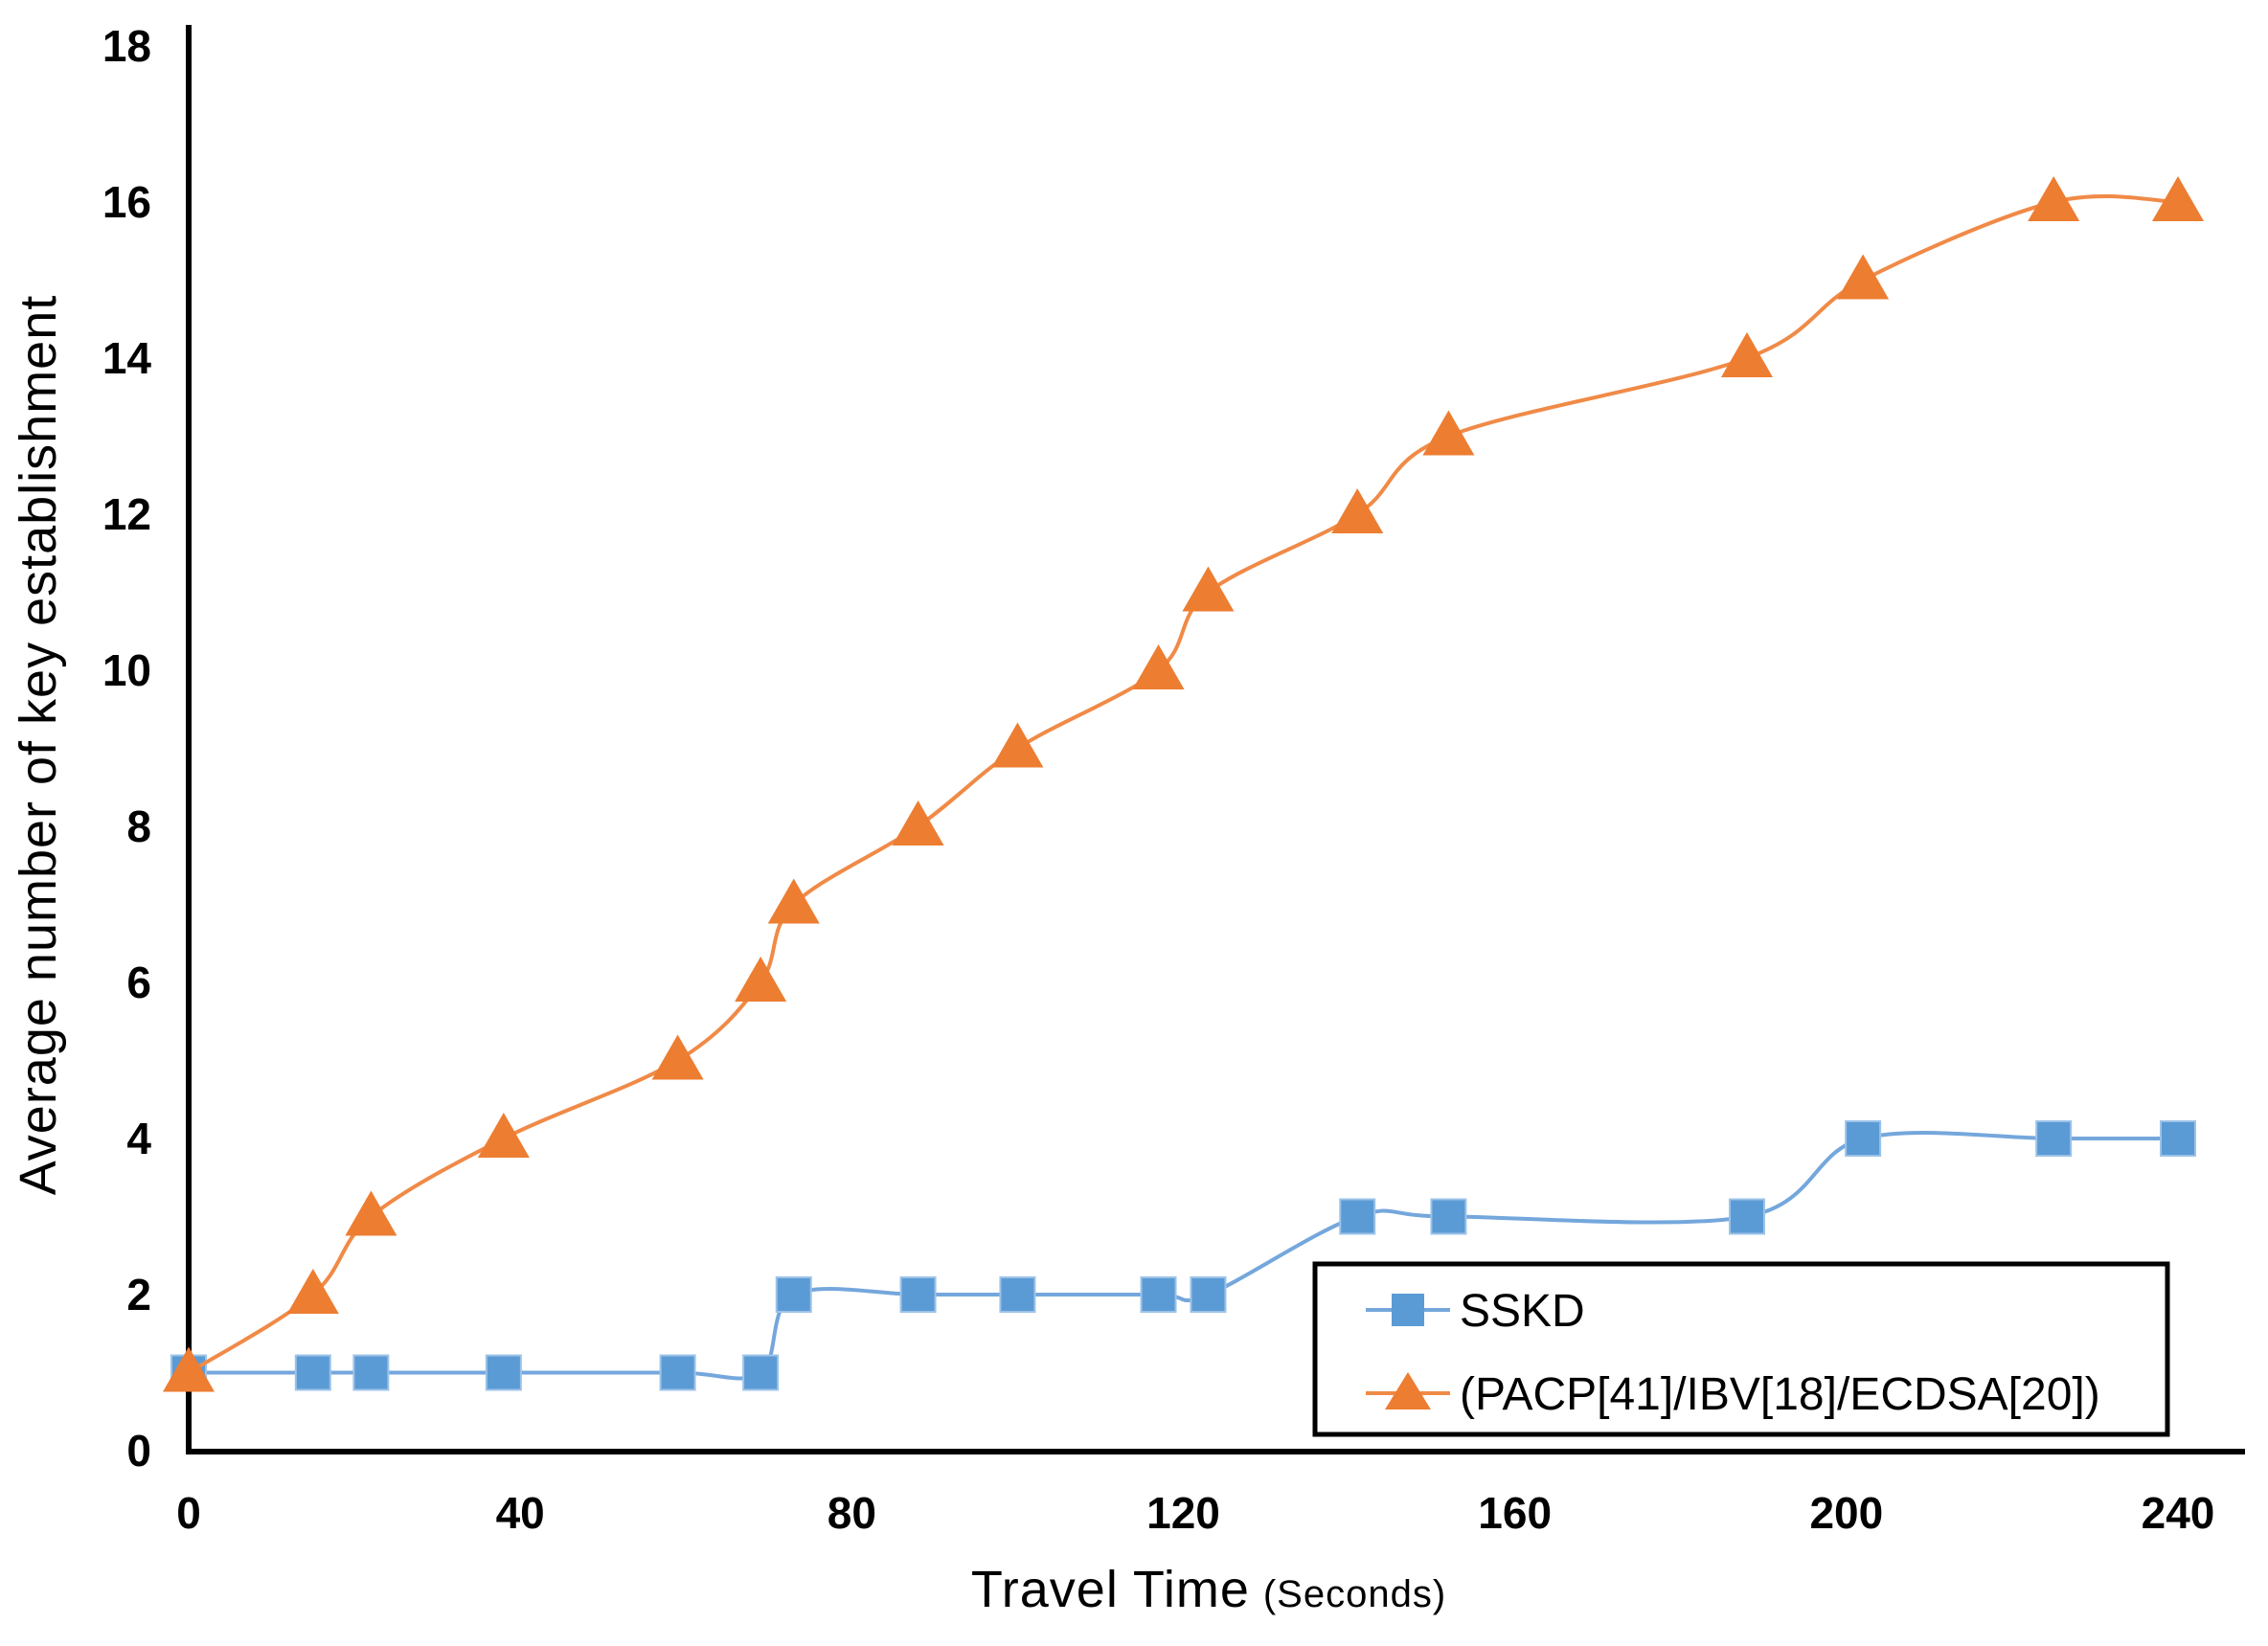 This screenshot has height=1646, width=2268. Describe the element at coordinates (188, 1513) in the screenshot. I see `x-tick-label: 0` at that location.